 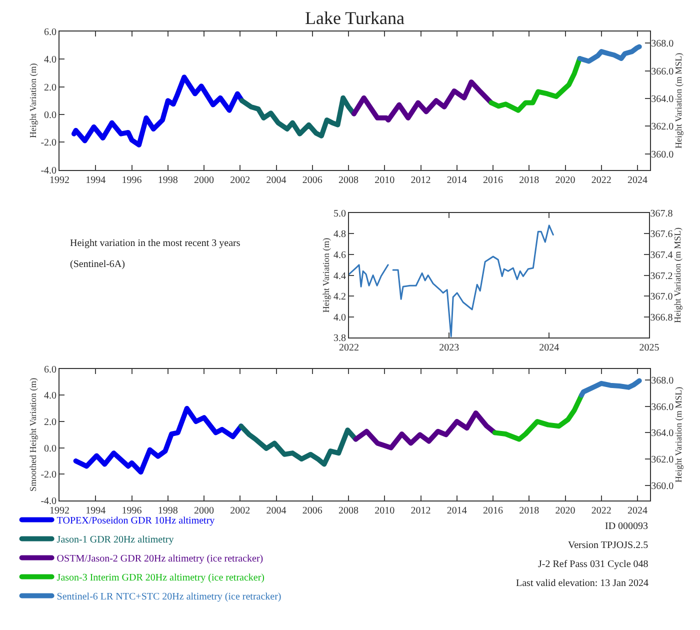 What do you see at coordinates (340, 338) in the screenshot?
I see `y-tick-label: 3.8` at bounding box center [340, 338].